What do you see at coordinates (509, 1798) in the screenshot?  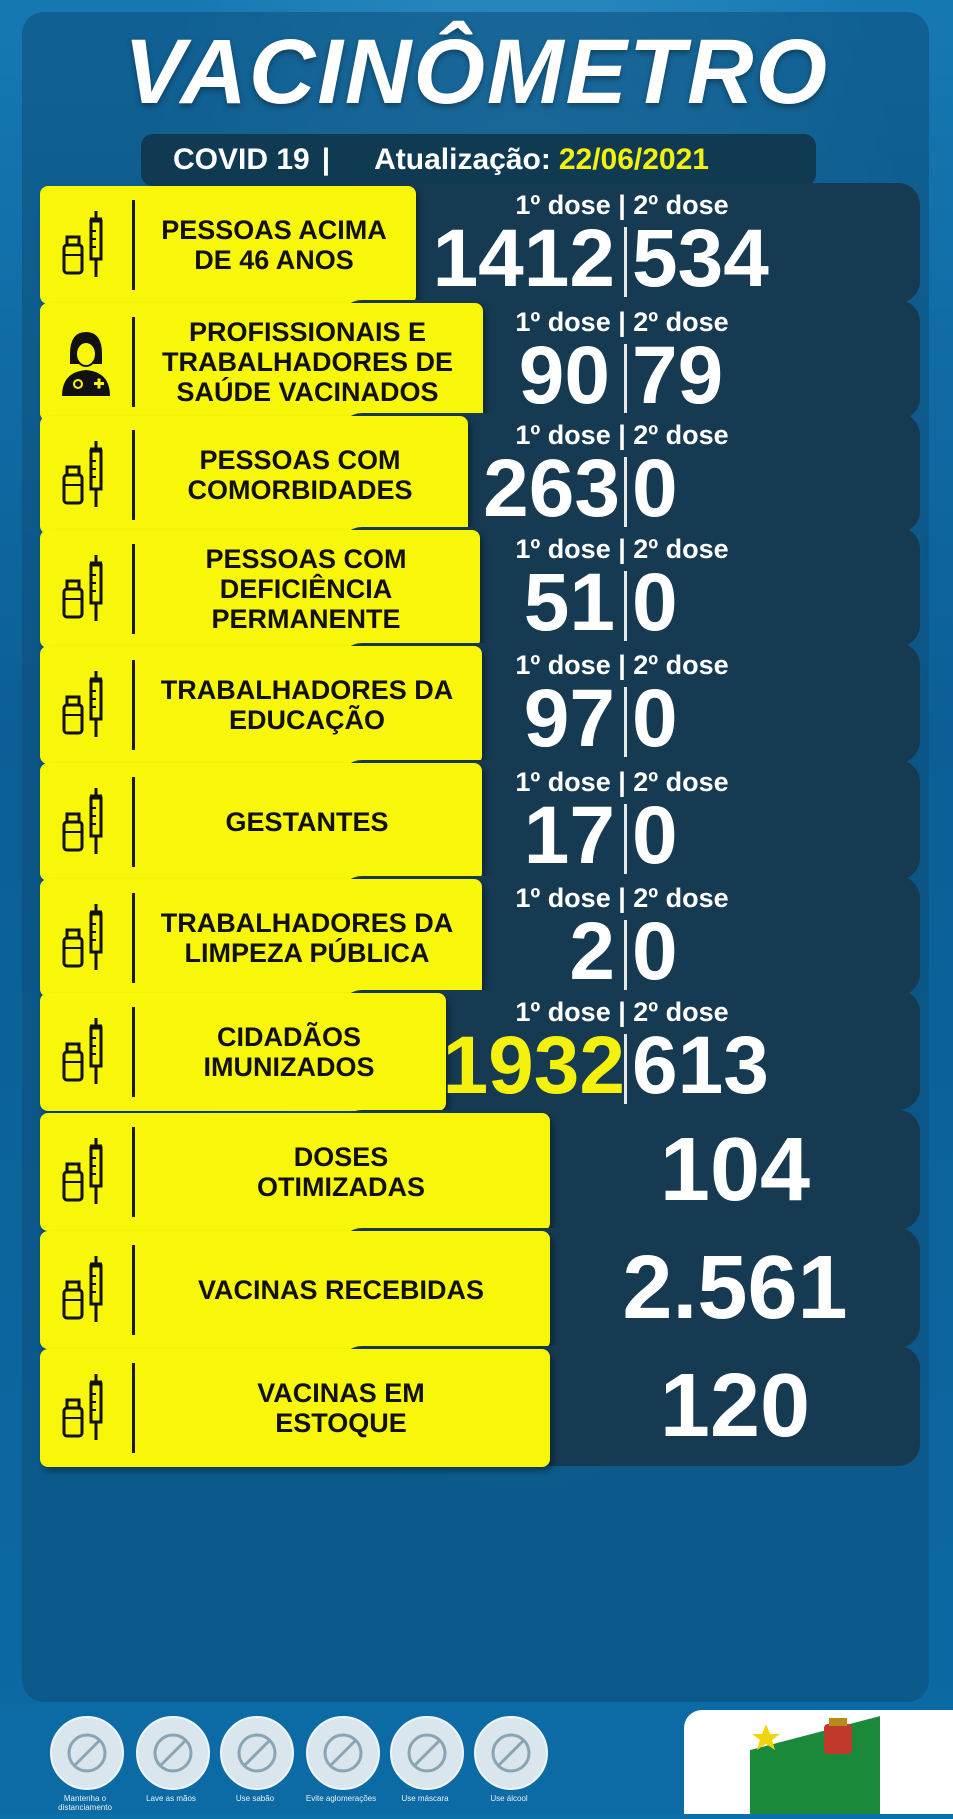 I see `footer-caption: Use álcool` at bounding box center [509, 1798].